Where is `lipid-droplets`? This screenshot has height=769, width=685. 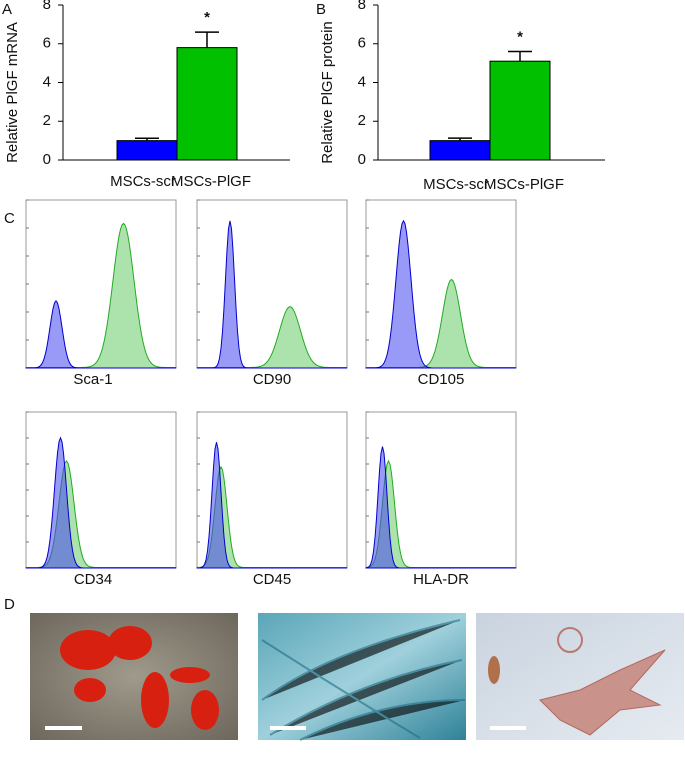
lipid-droplets is located at coordinates (139, 678).